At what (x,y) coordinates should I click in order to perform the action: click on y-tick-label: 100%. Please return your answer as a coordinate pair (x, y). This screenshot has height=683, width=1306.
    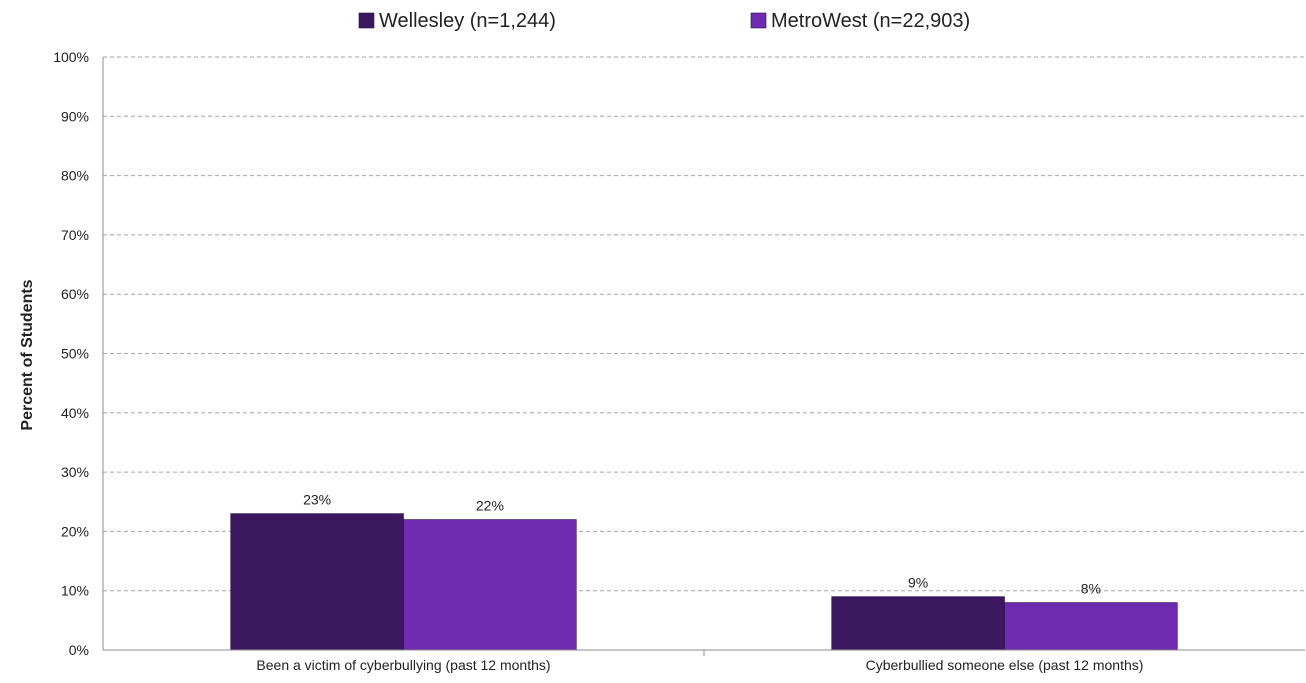
    Looking at the image, I should click on (71, 57).